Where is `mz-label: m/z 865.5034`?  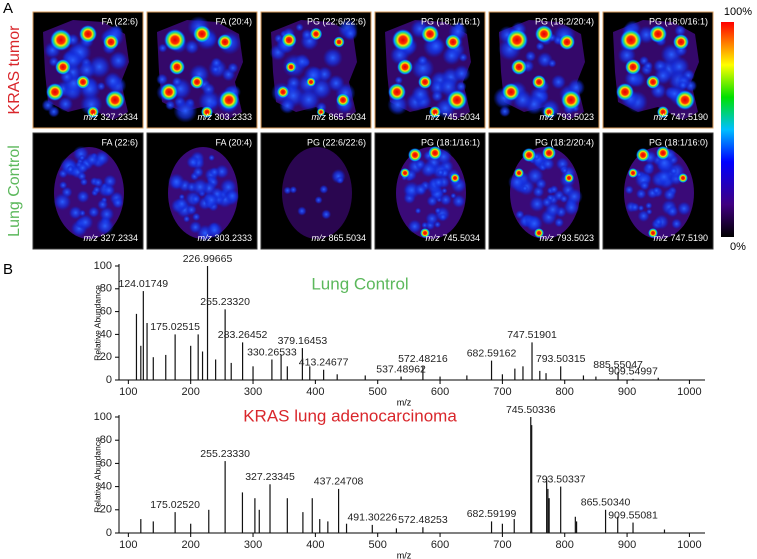 mz-label: m/z 865.5034 is located at coordinates (338, 117).